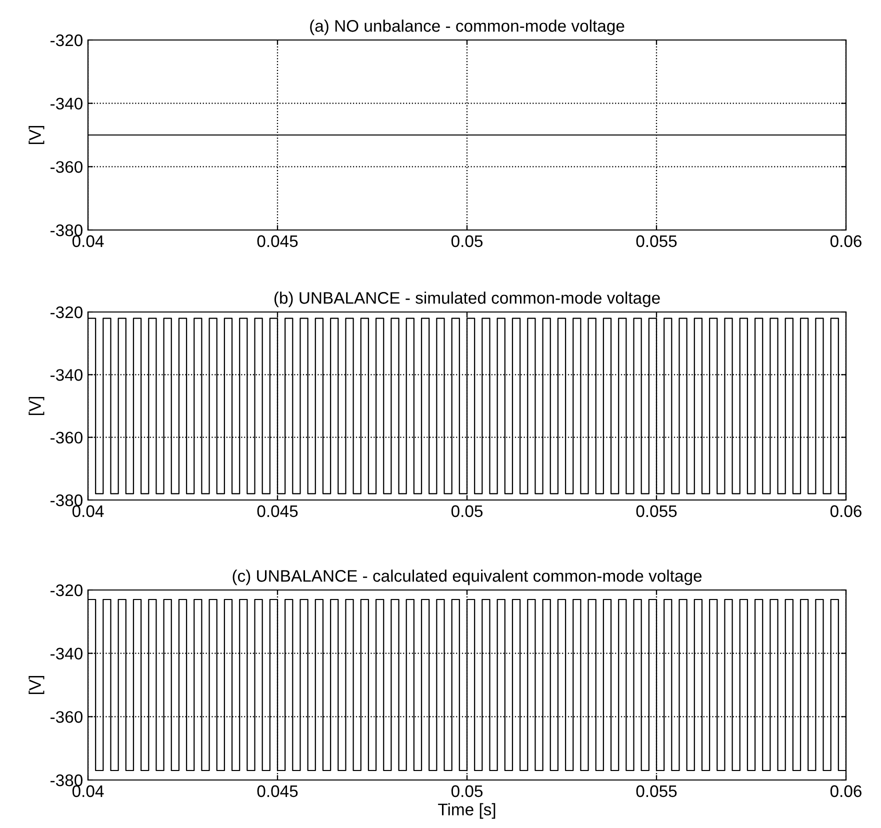  What do you see at coordinates (467, 578) in the screenshot?
I see `chart-title: (c) UNBALANCE - calculated equivalent common-mode voltage` at bounding box center [467, 578].